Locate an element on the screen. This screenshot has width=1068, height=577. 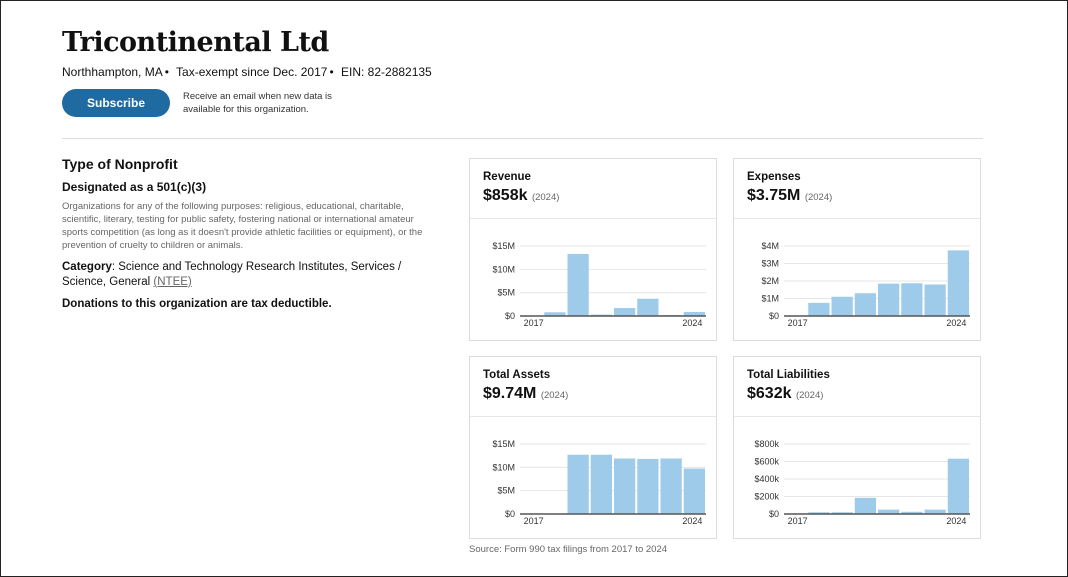
org-location: Northhampton, MA is located at coordinates (112, 72).